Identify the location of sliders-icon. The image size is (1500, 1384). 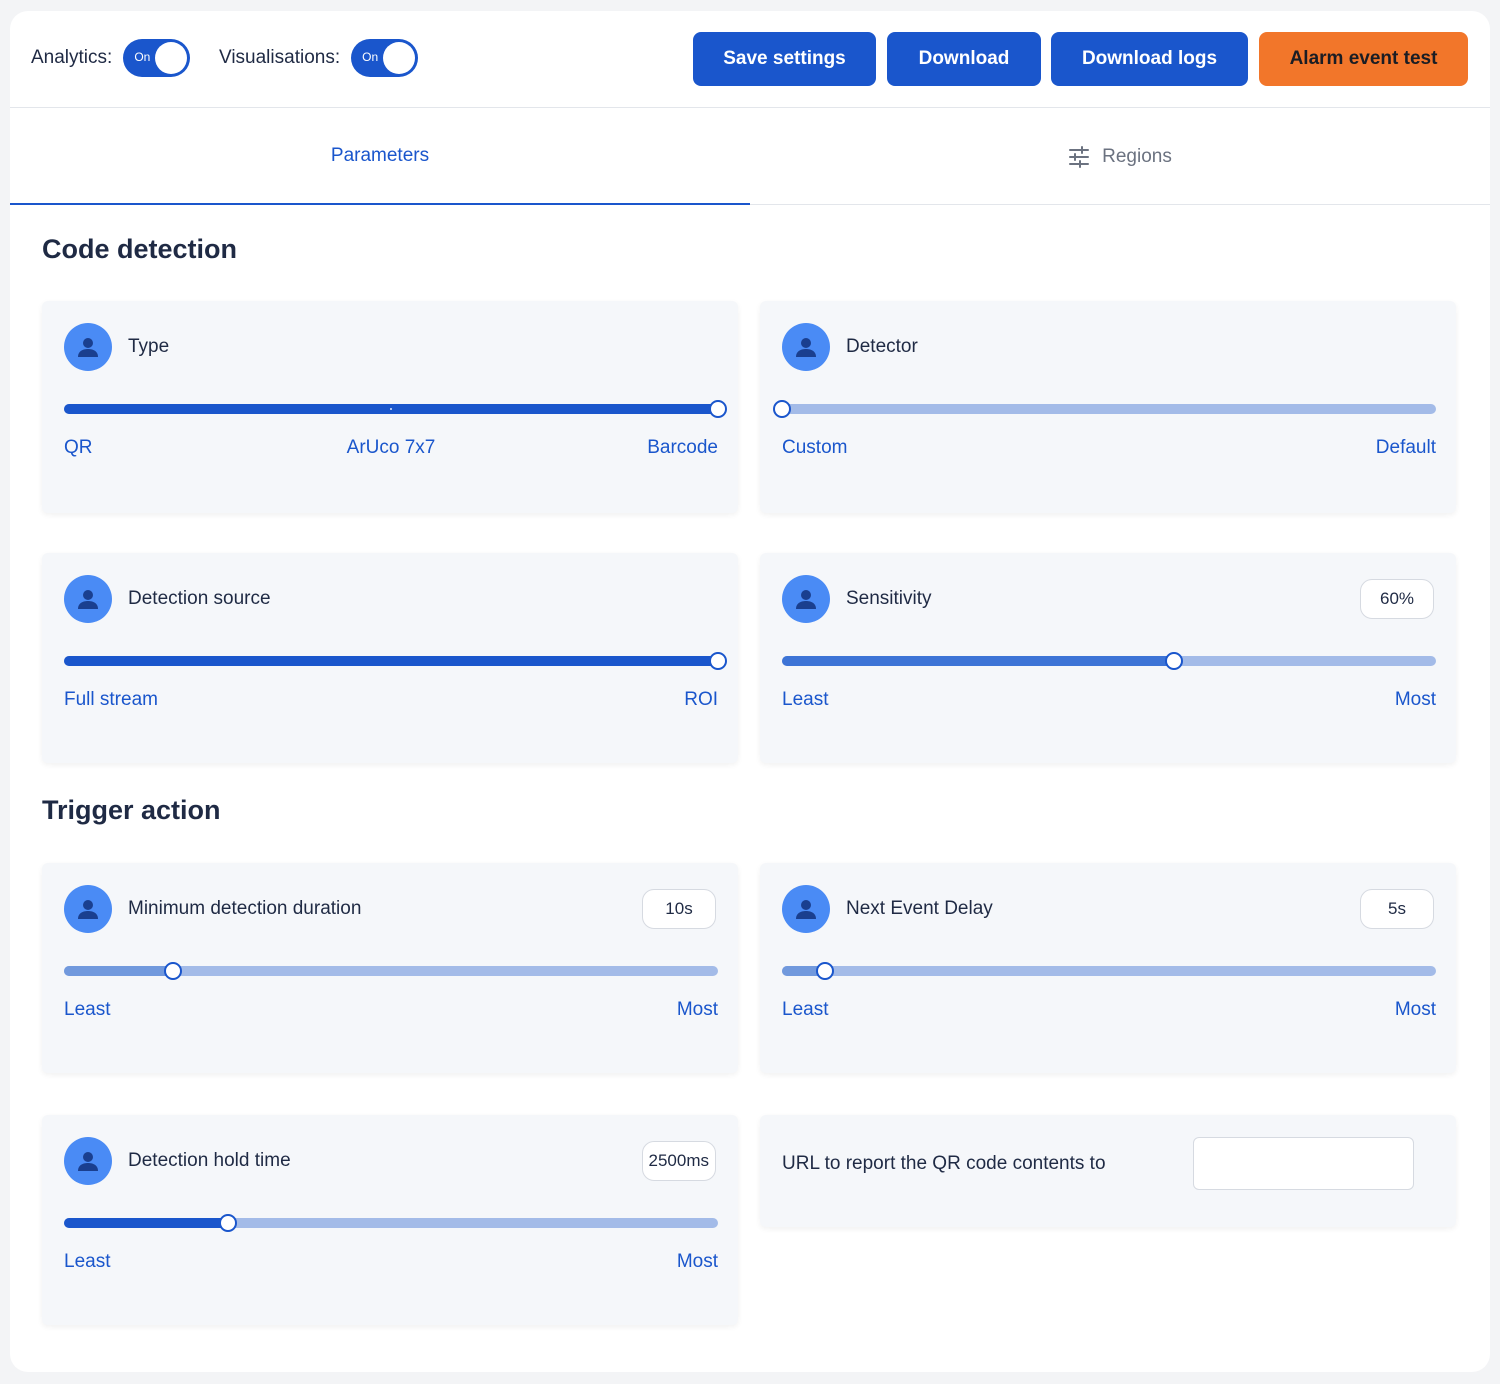
(1079, 156).